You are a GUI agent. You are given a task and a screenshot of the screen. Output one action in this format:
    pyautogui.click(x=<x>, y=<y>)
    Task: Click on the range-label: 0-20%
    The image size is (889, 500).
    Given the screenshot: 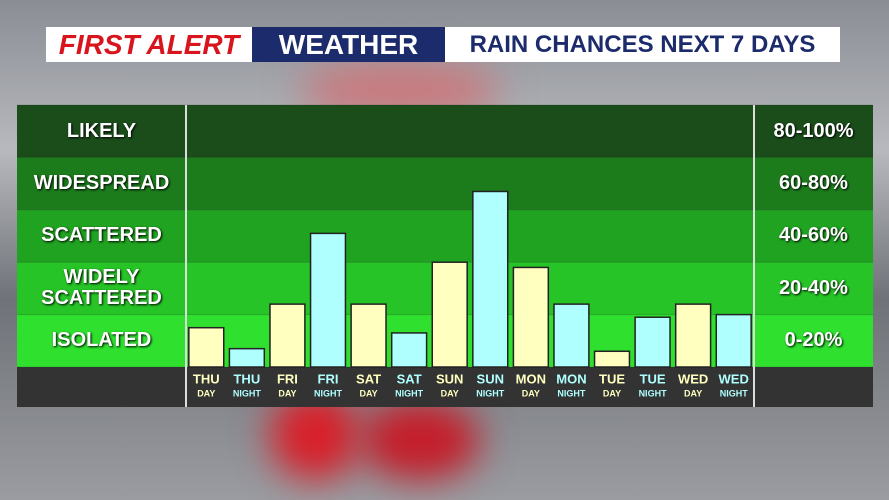 What is the action you would take?
    pyautogui.click(x=813, y=340)
    